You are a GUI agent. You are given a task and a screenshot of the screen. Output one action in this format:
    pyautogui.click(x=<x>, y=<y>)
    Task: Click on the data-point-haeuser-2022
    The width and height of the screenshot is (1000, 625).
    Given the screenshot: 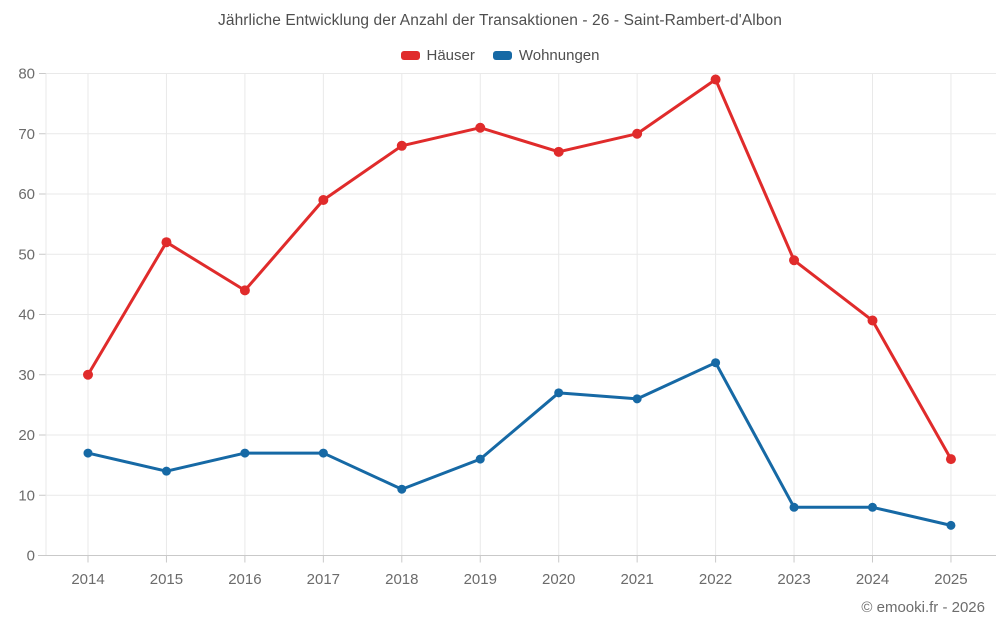 What is the action you would take?
    pyautogui.click(x=715, y=79)
    